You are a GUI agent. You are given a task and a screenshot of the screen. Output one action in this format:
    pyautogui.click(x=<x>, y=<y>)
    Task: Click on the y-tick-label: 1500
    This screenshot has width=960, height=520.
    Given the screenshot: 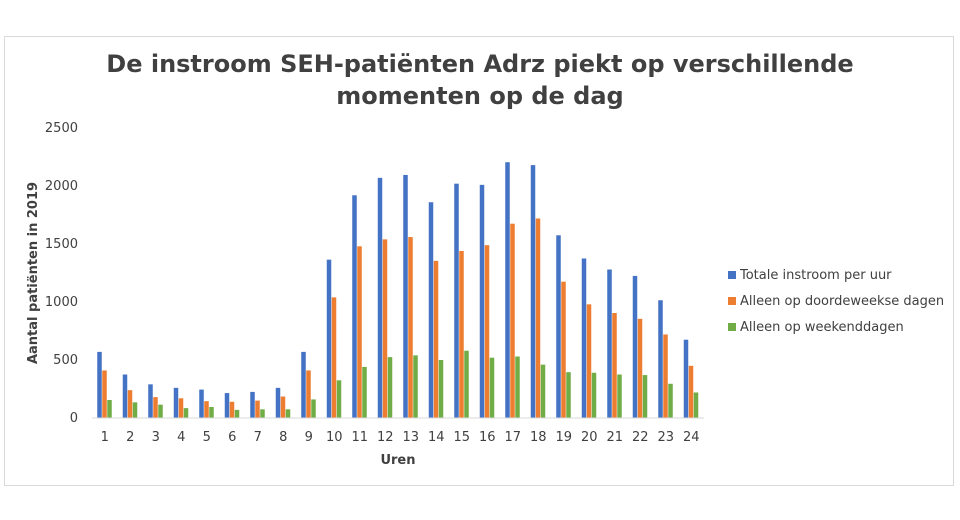 What is the action you would take?
    pyautogui.click(x=61, y=244)
    